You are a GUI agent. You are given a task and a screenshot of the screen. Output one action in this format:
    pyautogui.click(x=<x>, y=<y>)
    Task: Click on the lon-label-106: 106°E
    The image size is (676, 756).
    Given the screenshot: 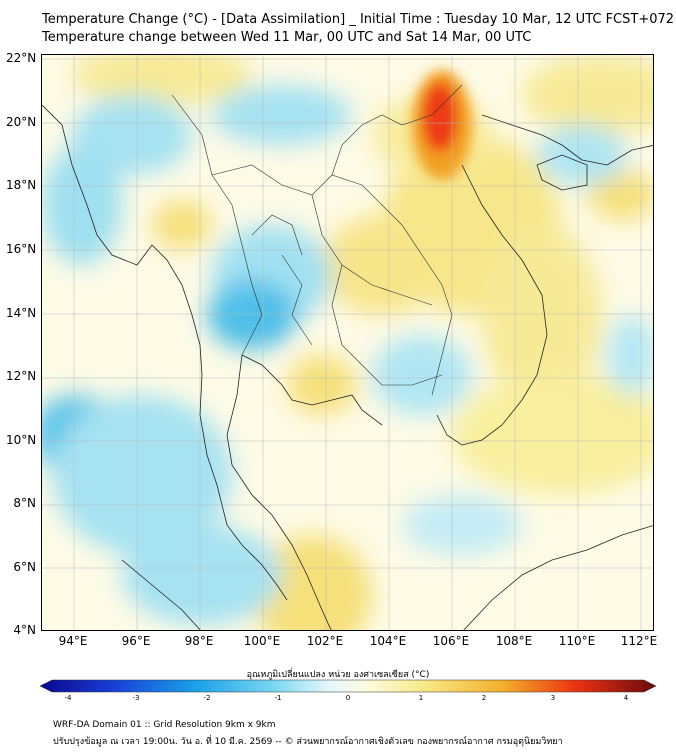 What is the action you would take?
    pyautogui.click(x=451, y=641)
    